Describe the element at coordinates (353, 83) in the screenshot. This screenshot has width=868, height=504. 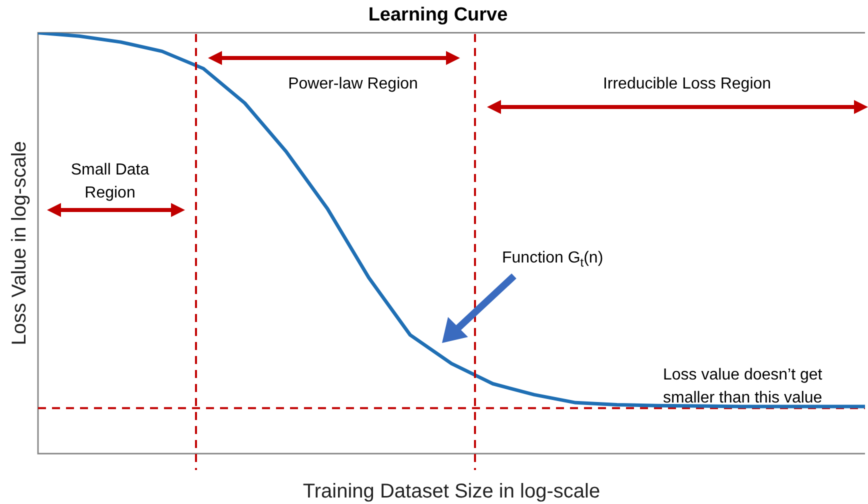
I see `annotation: Power-law Region` at that location.